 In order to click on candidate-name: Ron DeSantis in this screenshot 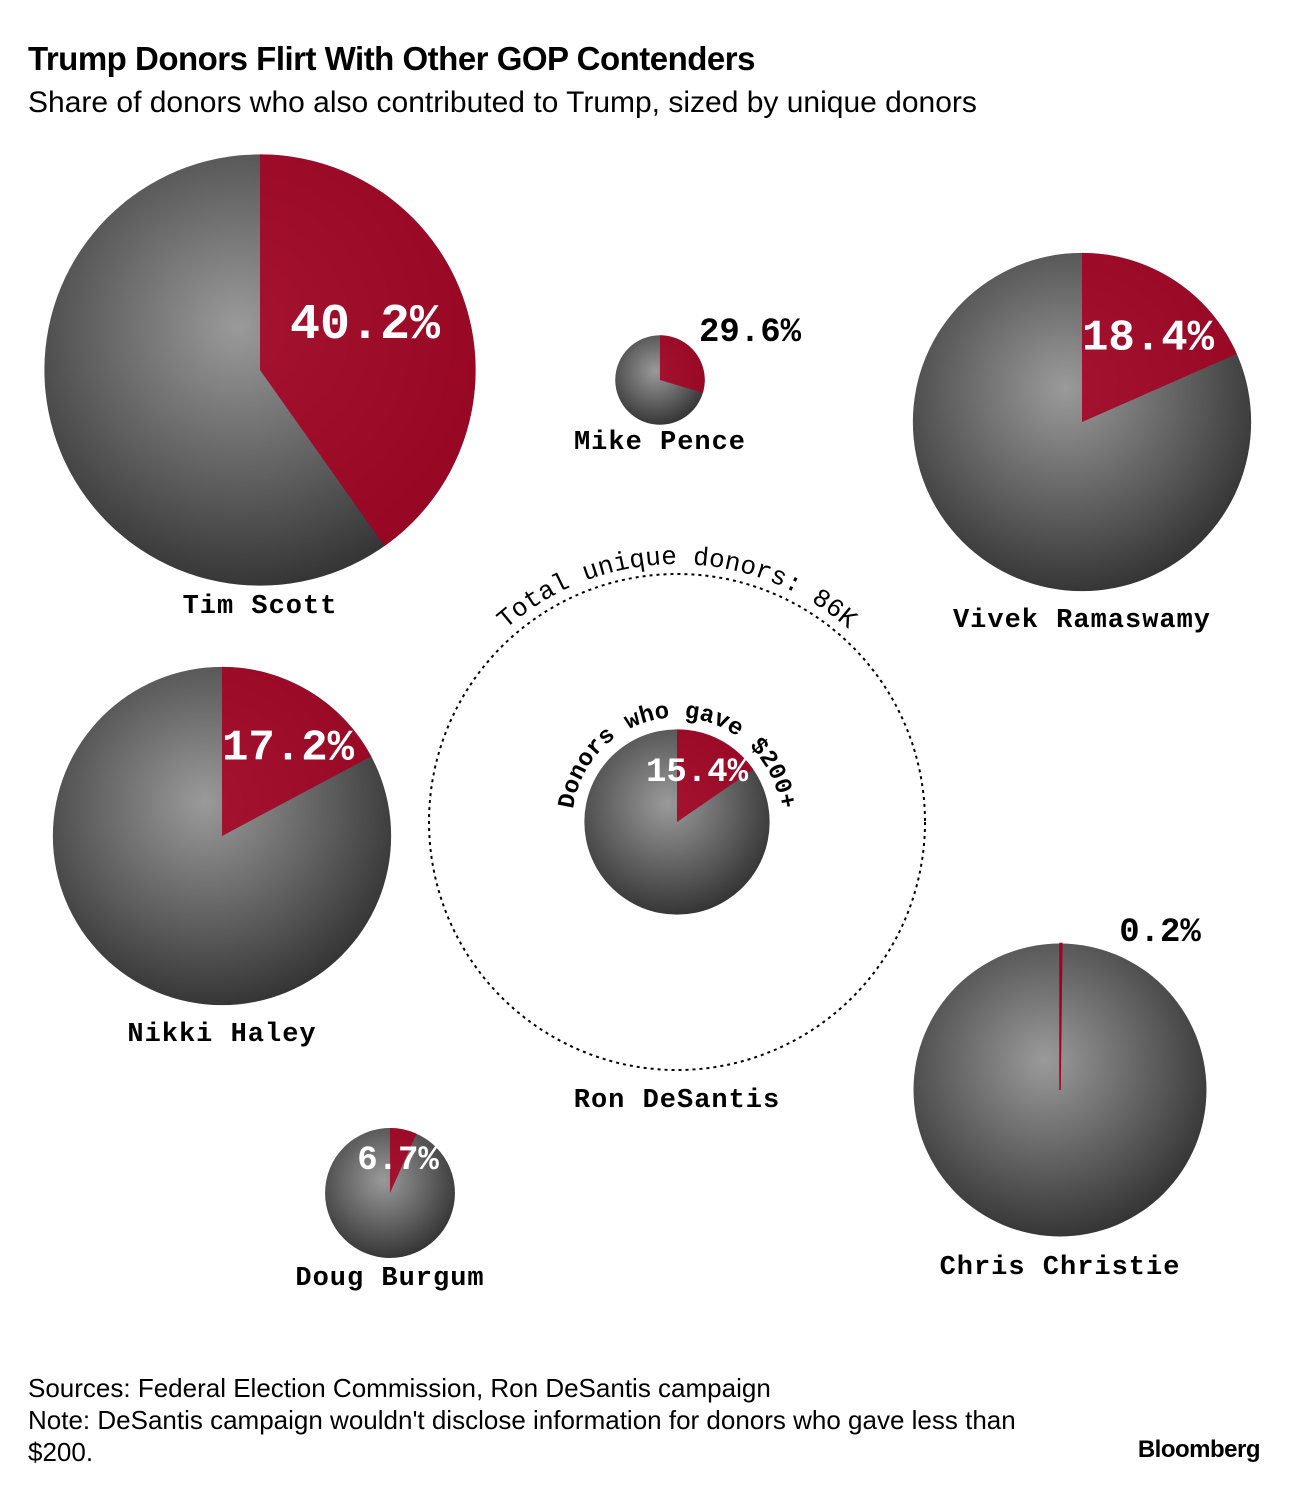, I will do `click(677, 1101)`.